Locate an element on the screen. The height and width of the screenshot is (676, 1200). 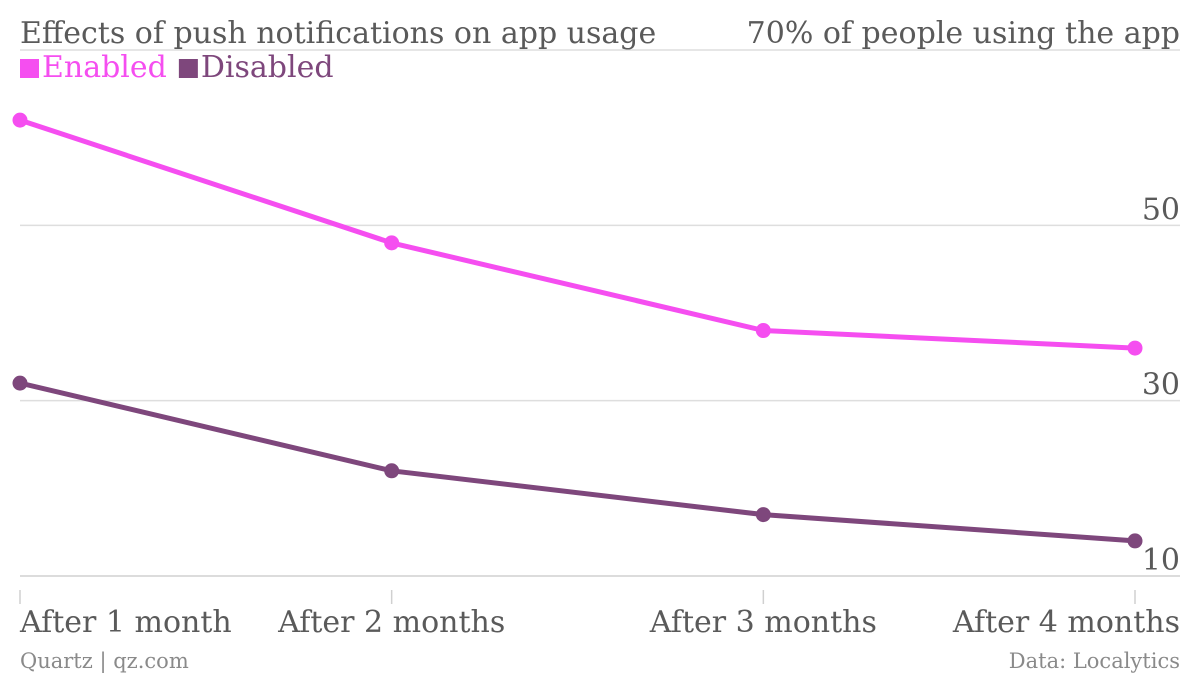
legend-label-disabled: Disabled is located at coordinates (267, 67).